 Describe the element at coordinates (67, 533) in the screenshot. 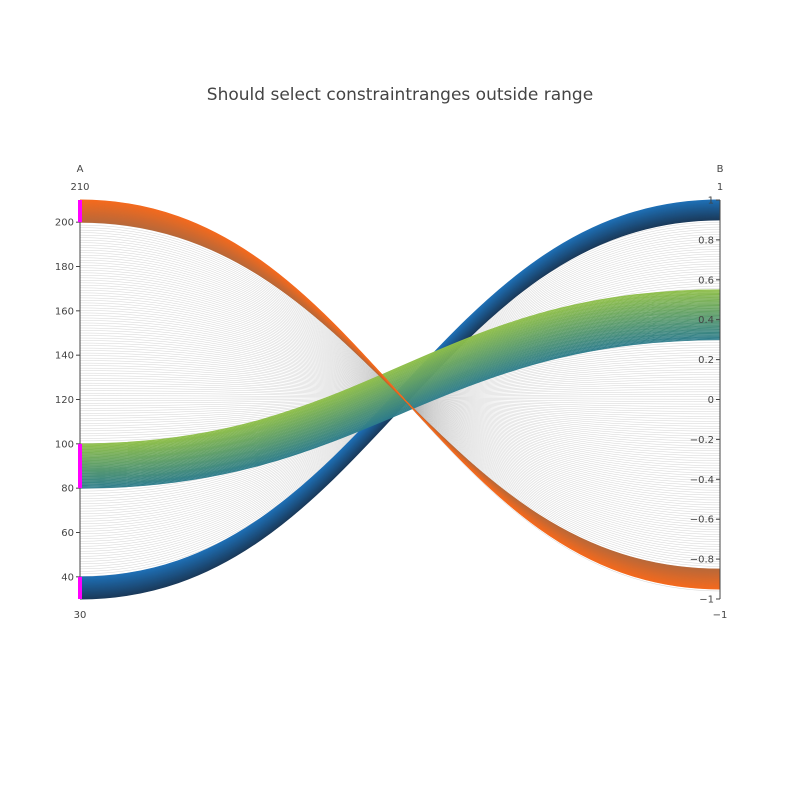

I see `axis-a-tick-label: 60` at that location.